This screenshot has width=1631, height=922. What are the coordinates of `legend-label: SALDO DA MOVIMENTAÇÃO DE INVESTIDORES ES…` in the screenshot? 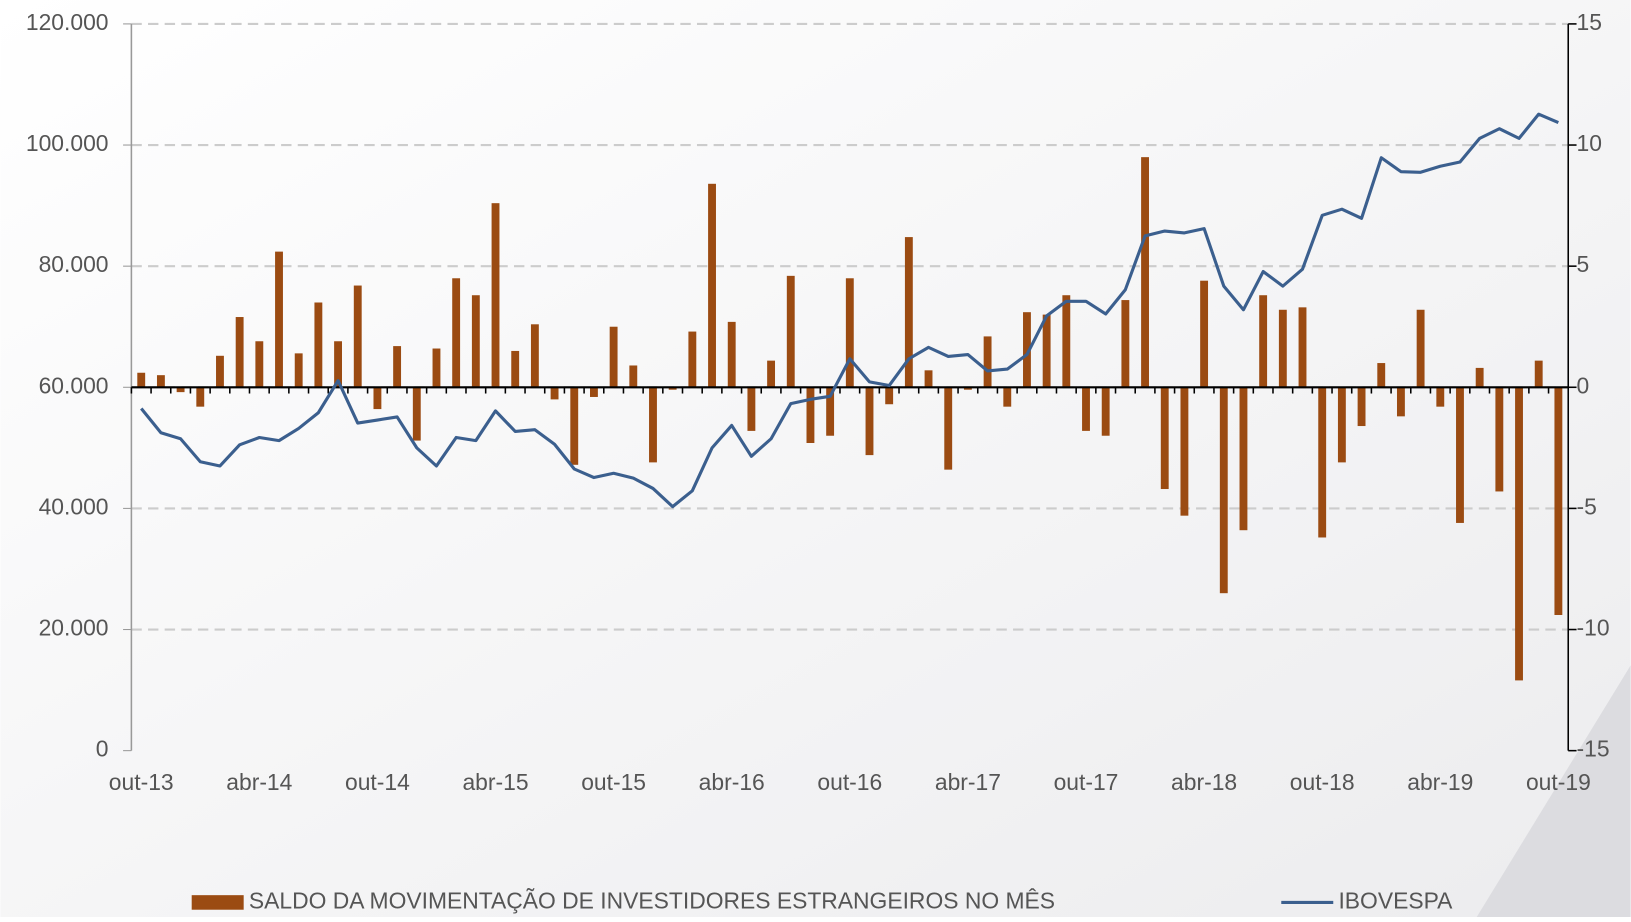 It's located at (652, 900).